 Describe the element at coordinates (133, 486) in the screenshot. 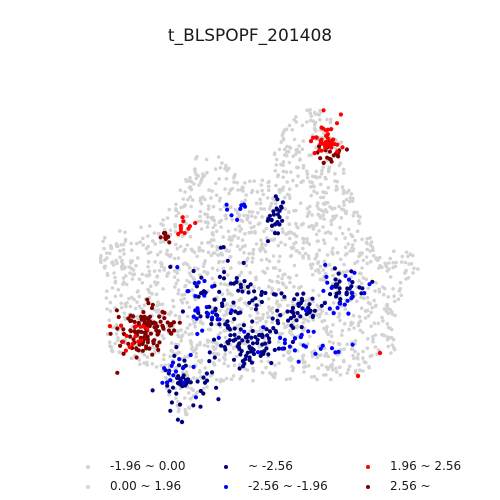

I see `legend-item-0-196: 0.00 ~ 1.96` at that location.